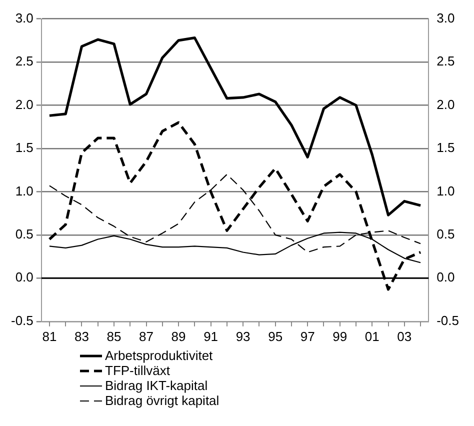 Image resolution: width=474 pixels, height=426 pixels. I want to click on legend-label: Bidrag övrigt kapital, so click(162, 400).